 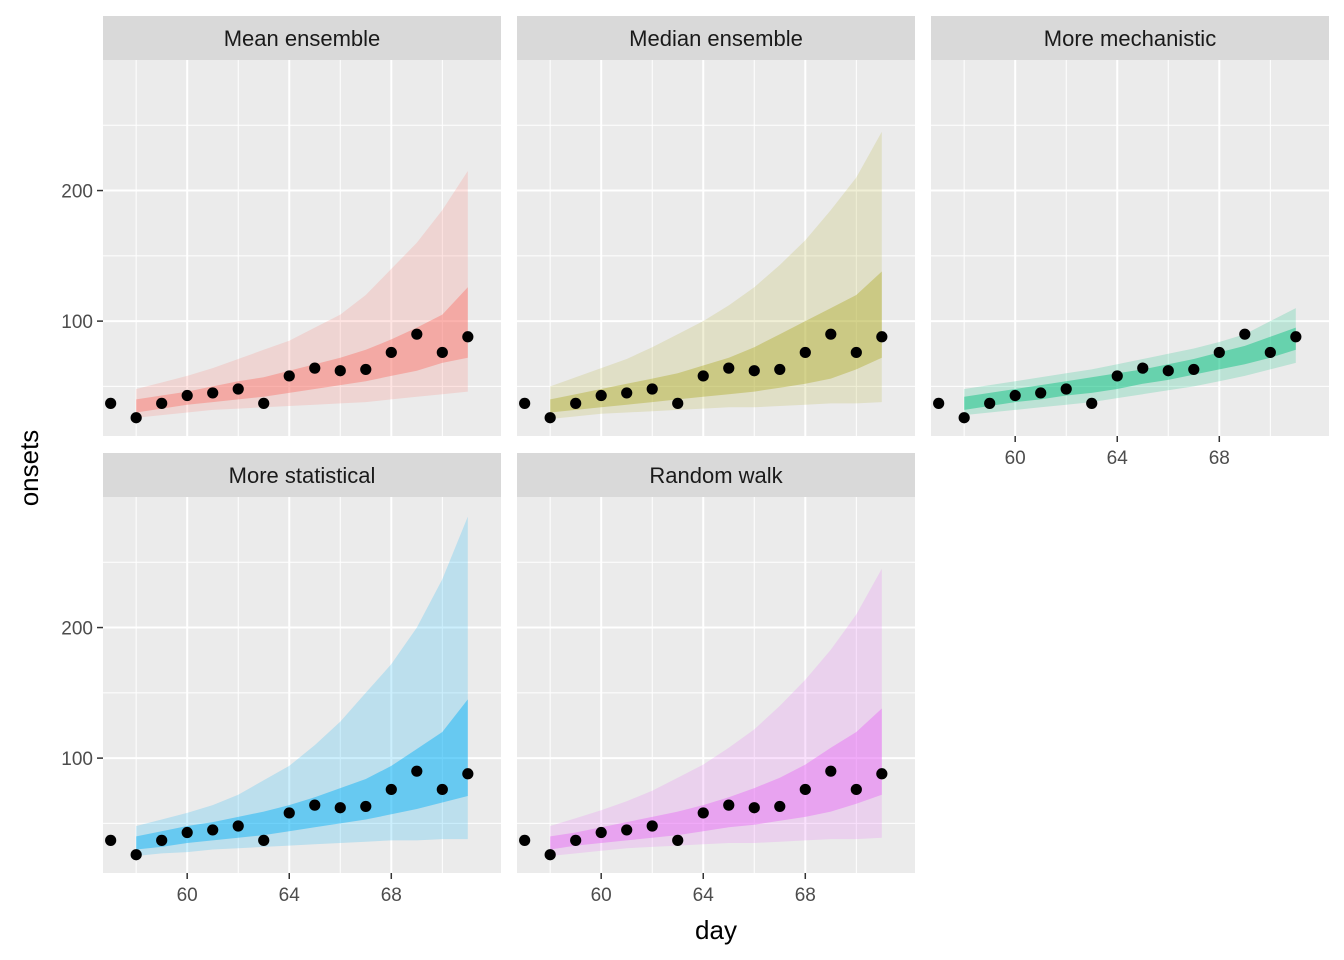 What do you see at coordinates (1130, 38) in the screenshot?
I see `facet-strip-label: More mechanistic` at bounding box center [1130, 38].